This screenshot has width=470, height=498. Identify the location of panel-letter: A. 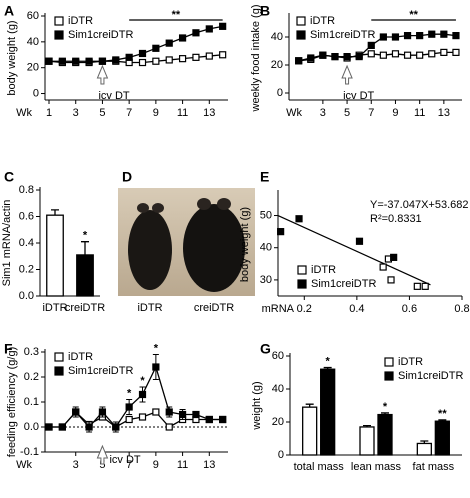
(9, 11).